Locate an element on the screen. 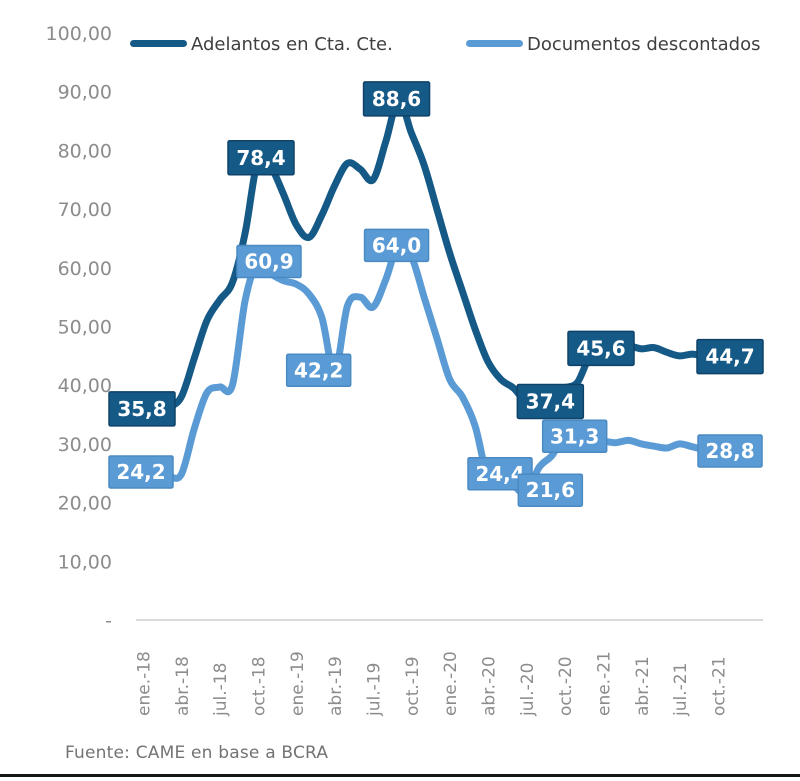  x-axis-tick-label: abr.-20 is located at coordinates (490, 686).